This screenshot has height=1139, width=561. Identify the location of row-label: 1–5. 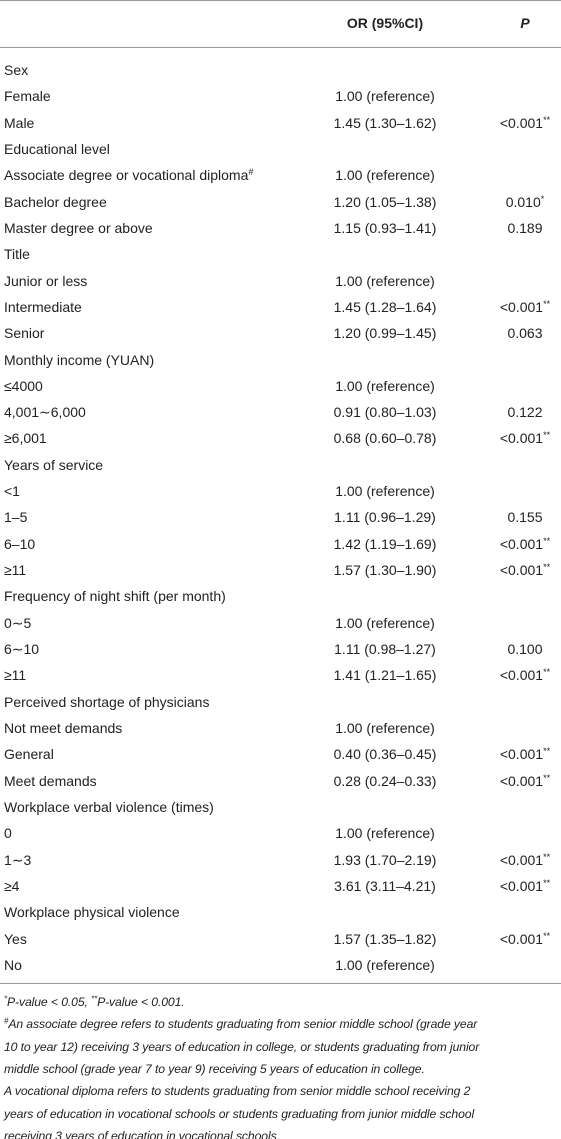
(15, 517).